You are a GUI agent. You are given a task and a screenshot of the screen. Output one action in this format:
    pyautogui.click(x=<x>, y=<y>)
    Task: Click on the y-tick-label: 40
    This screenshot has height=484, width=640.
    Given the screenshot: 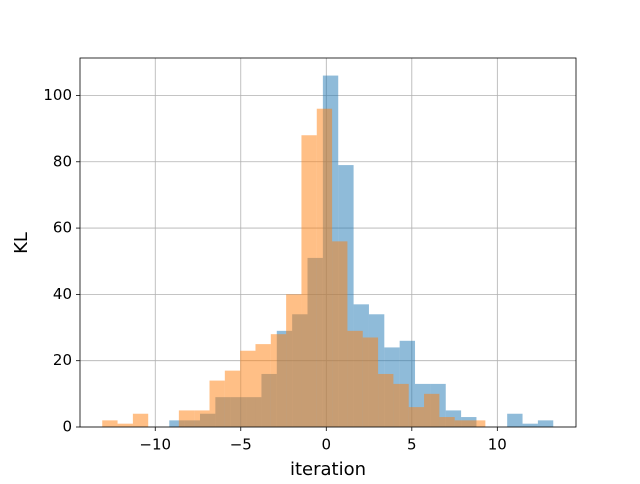 What is the action you would take?
    pyautogui.click(x=62, y=294)
    